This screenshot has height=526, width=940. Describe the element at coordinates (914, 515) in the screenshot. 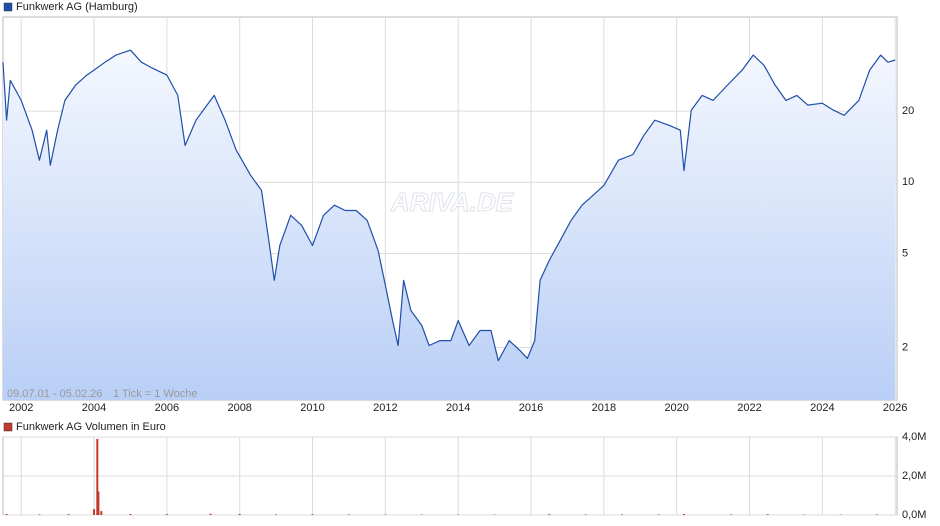

I see `y-tick-label: 0,0M` at that location.